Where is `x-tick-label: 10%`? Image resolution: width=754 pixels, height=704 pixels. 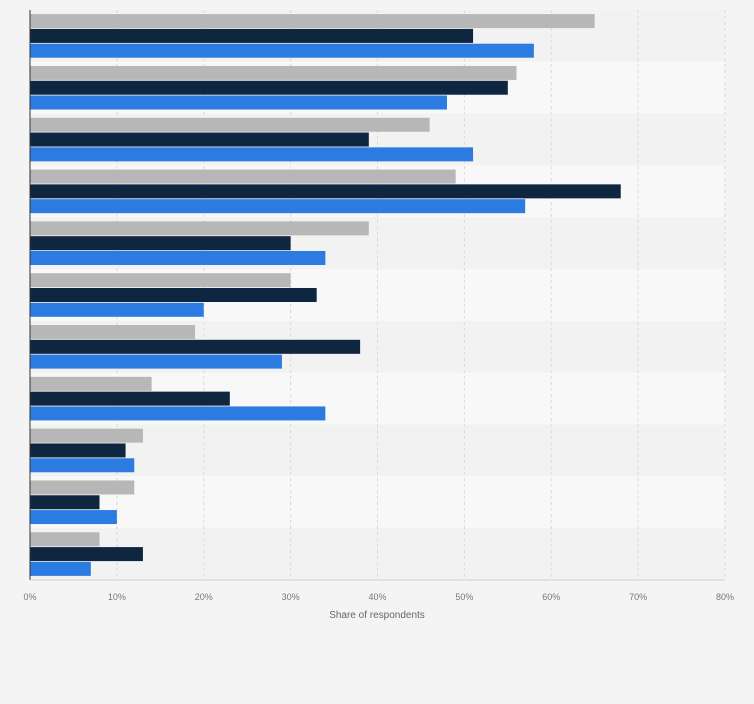 x-tick-label: 10% is located at coordinates (117, 597).